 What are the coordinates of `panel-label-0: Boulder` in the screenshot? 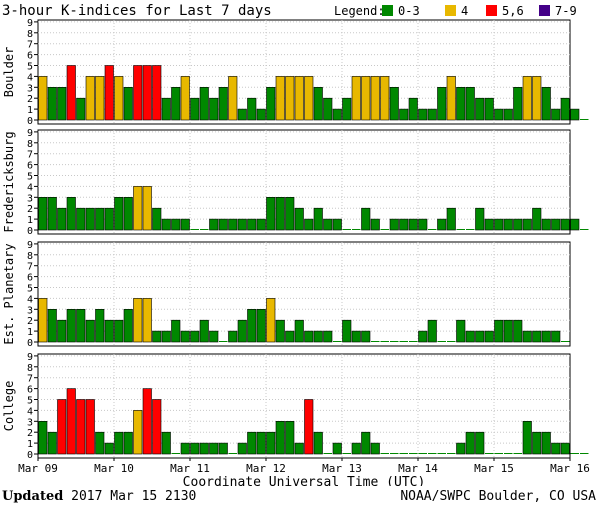 It's located at (9, 72).